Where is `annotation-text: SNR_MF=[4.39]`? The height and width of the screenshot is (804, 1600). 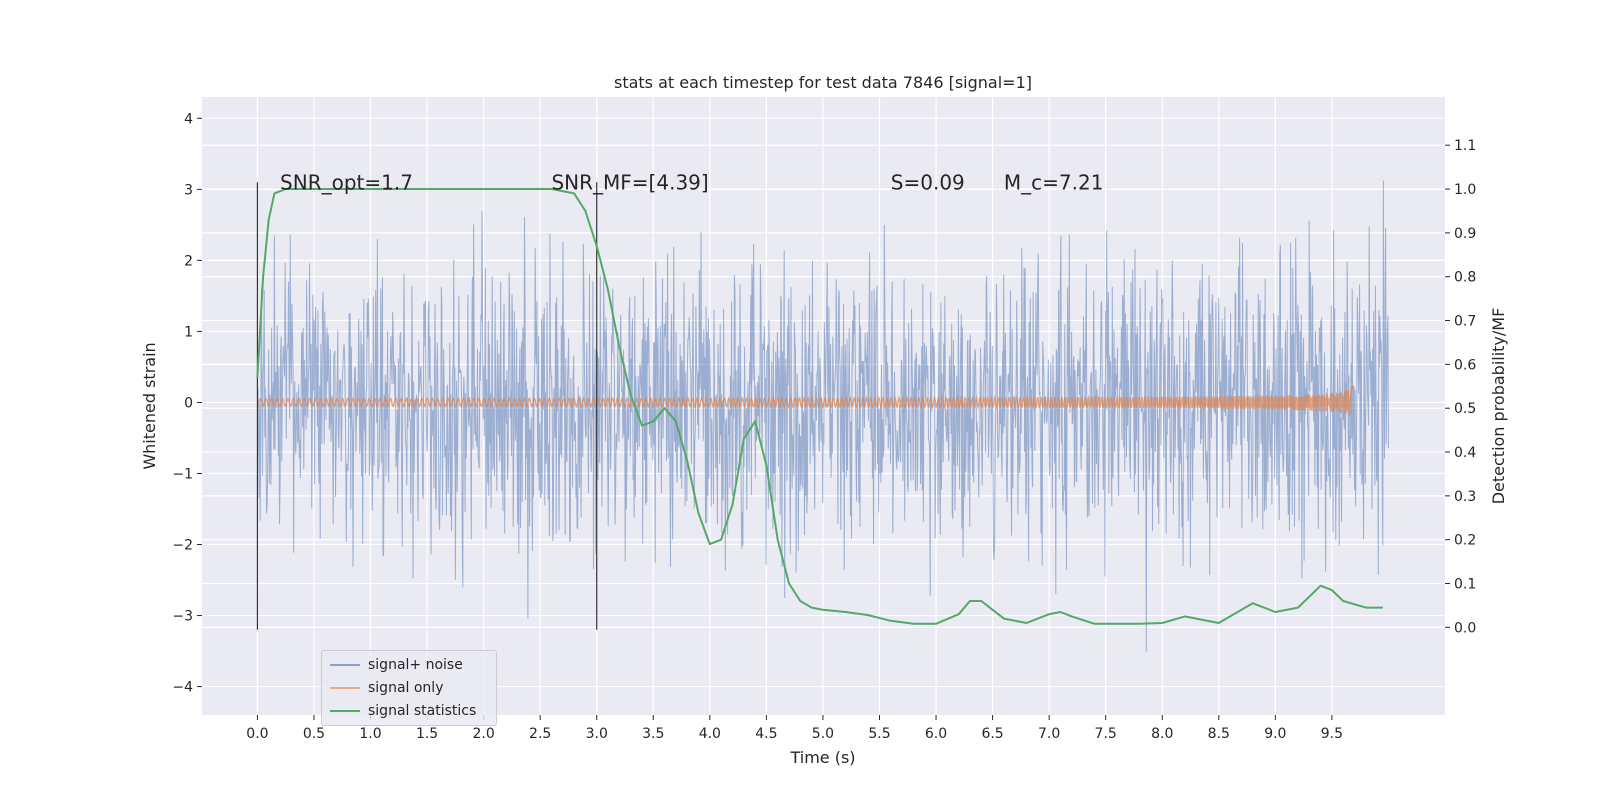
annotation-text: SNR_MF=[4.39] is located at coordinates (629, 182).